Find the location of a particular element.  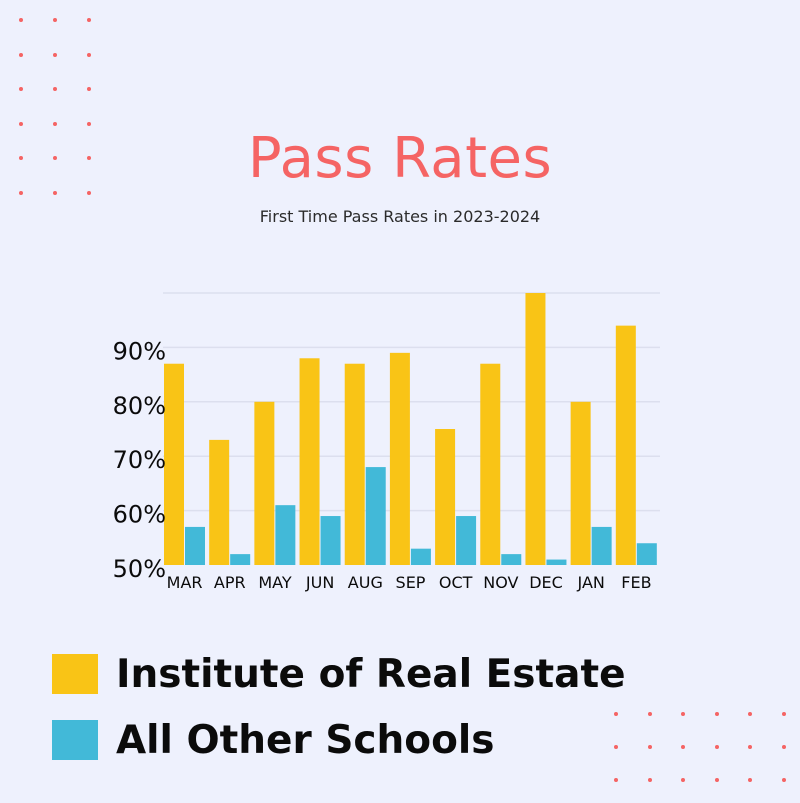

chart-title: Pass Rates is located at coordinates (400, 158).